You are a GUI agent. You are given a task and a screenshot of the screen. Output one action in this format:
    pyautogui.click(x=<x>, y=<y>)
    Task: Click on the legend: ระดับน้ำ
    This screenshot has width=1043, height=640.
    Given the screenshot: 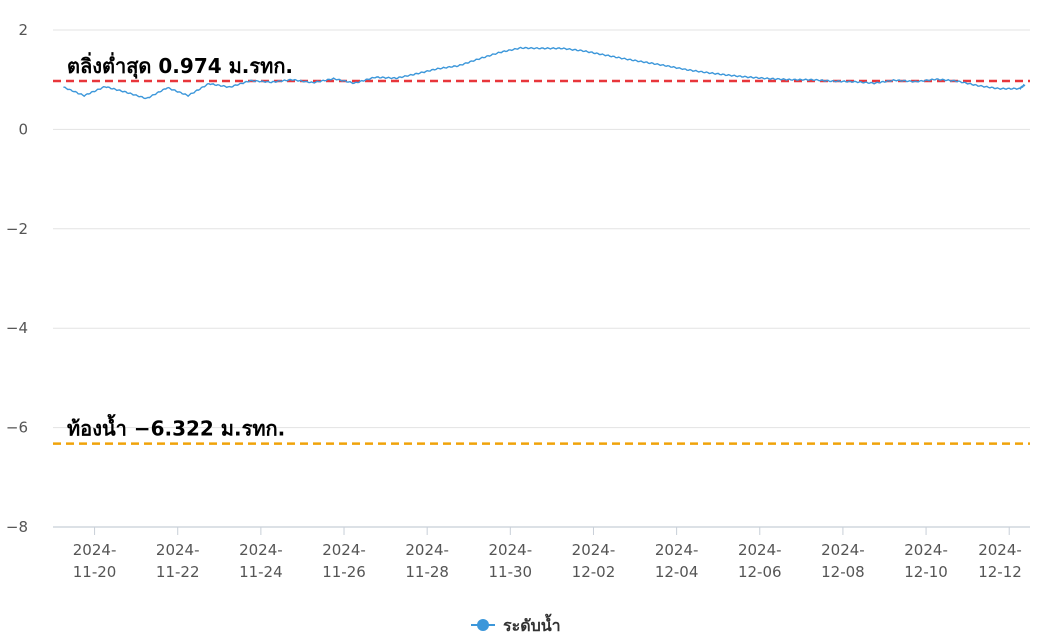 What is the action you would take?
    pyautogui.click(x=516, y=624)
    